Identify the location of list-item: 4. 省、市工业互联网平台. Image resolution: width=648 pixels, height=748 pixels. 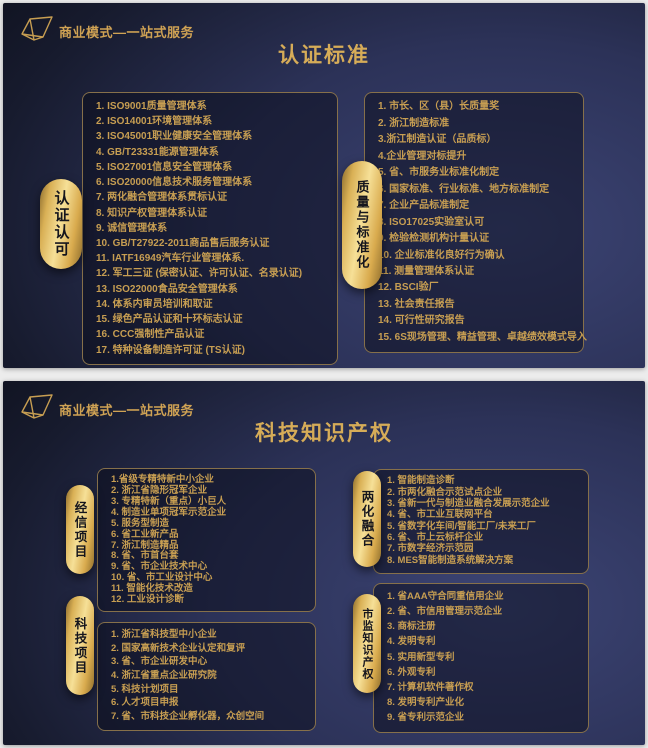
(440, 515).